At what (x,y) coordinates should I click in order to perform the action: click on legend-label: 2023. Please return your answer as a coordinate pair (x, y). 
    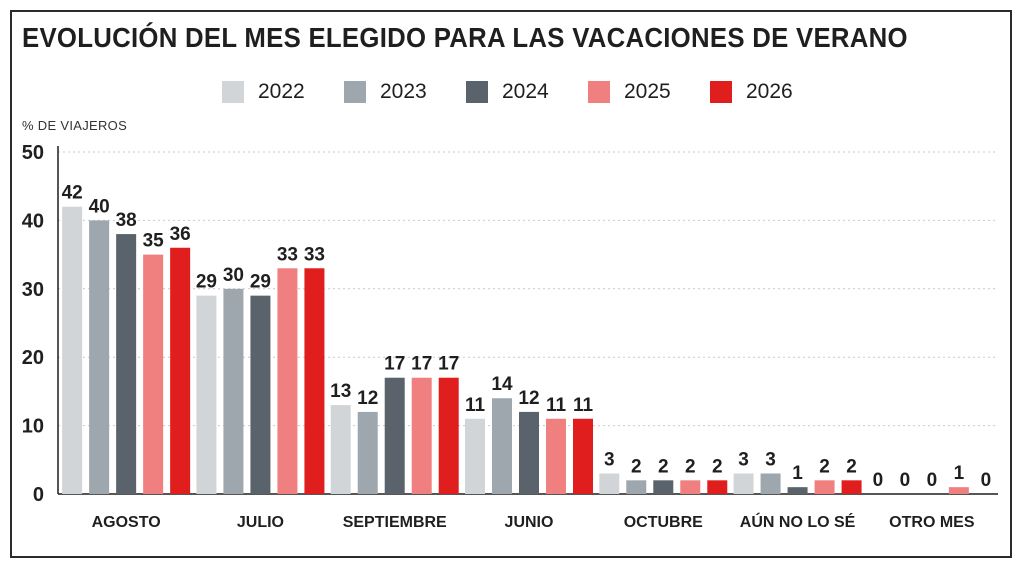
    Looking at the image, I should click on (403, 91).